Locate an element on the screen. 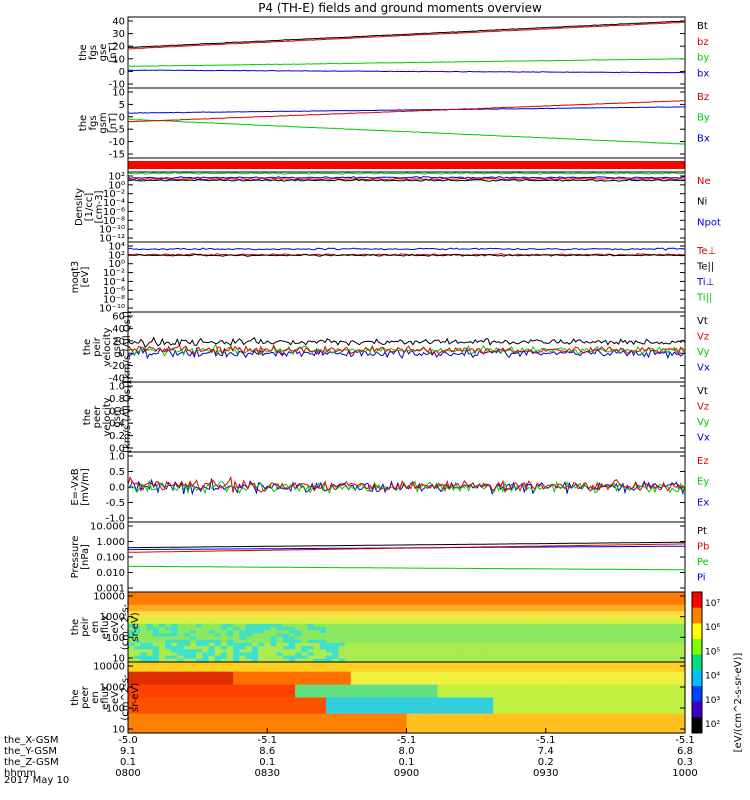  y-tick-label: 0.2 is located at coordinates (117, 436).